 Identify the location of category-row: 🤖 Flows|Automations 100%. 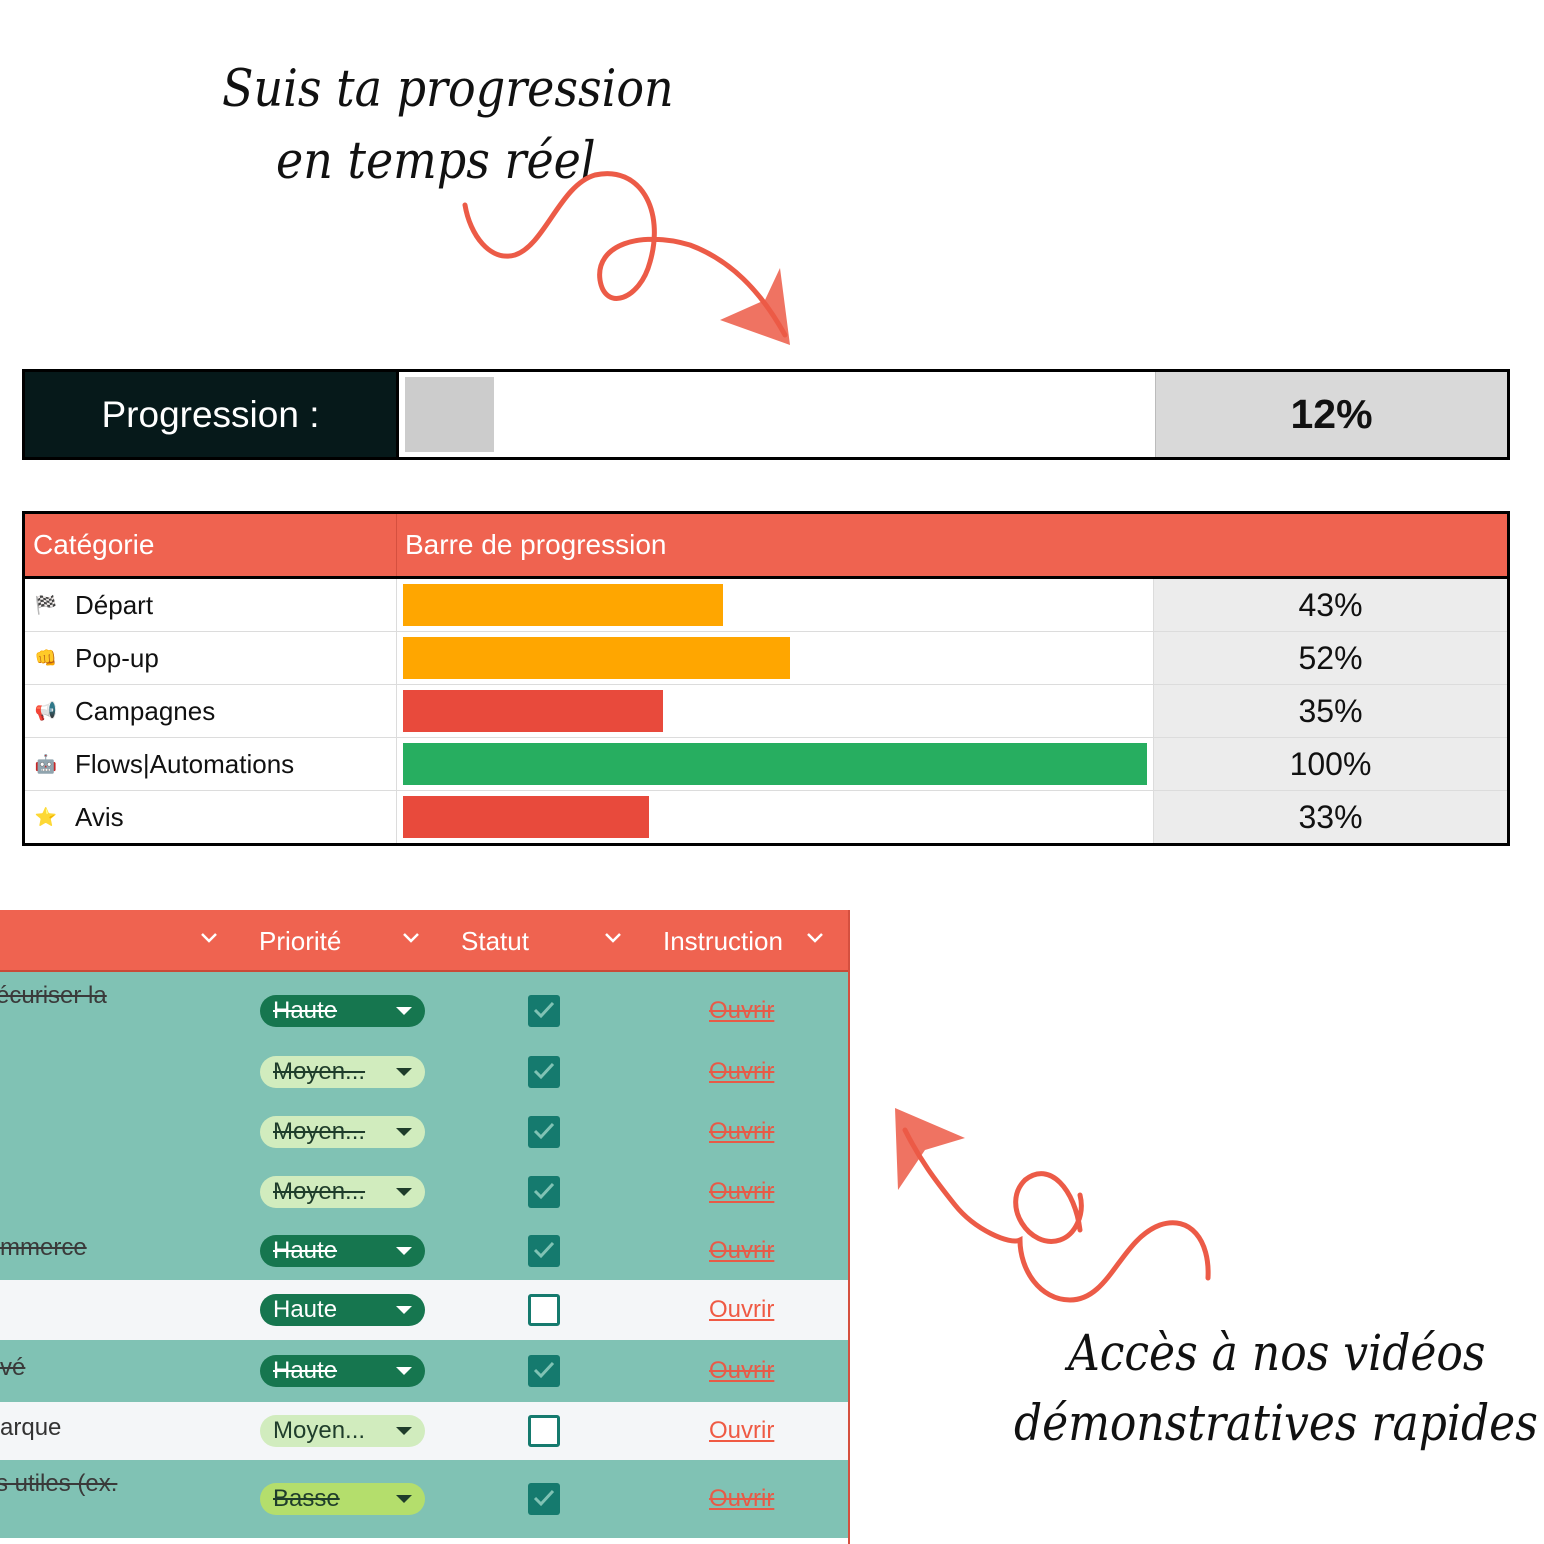
(766, 763).